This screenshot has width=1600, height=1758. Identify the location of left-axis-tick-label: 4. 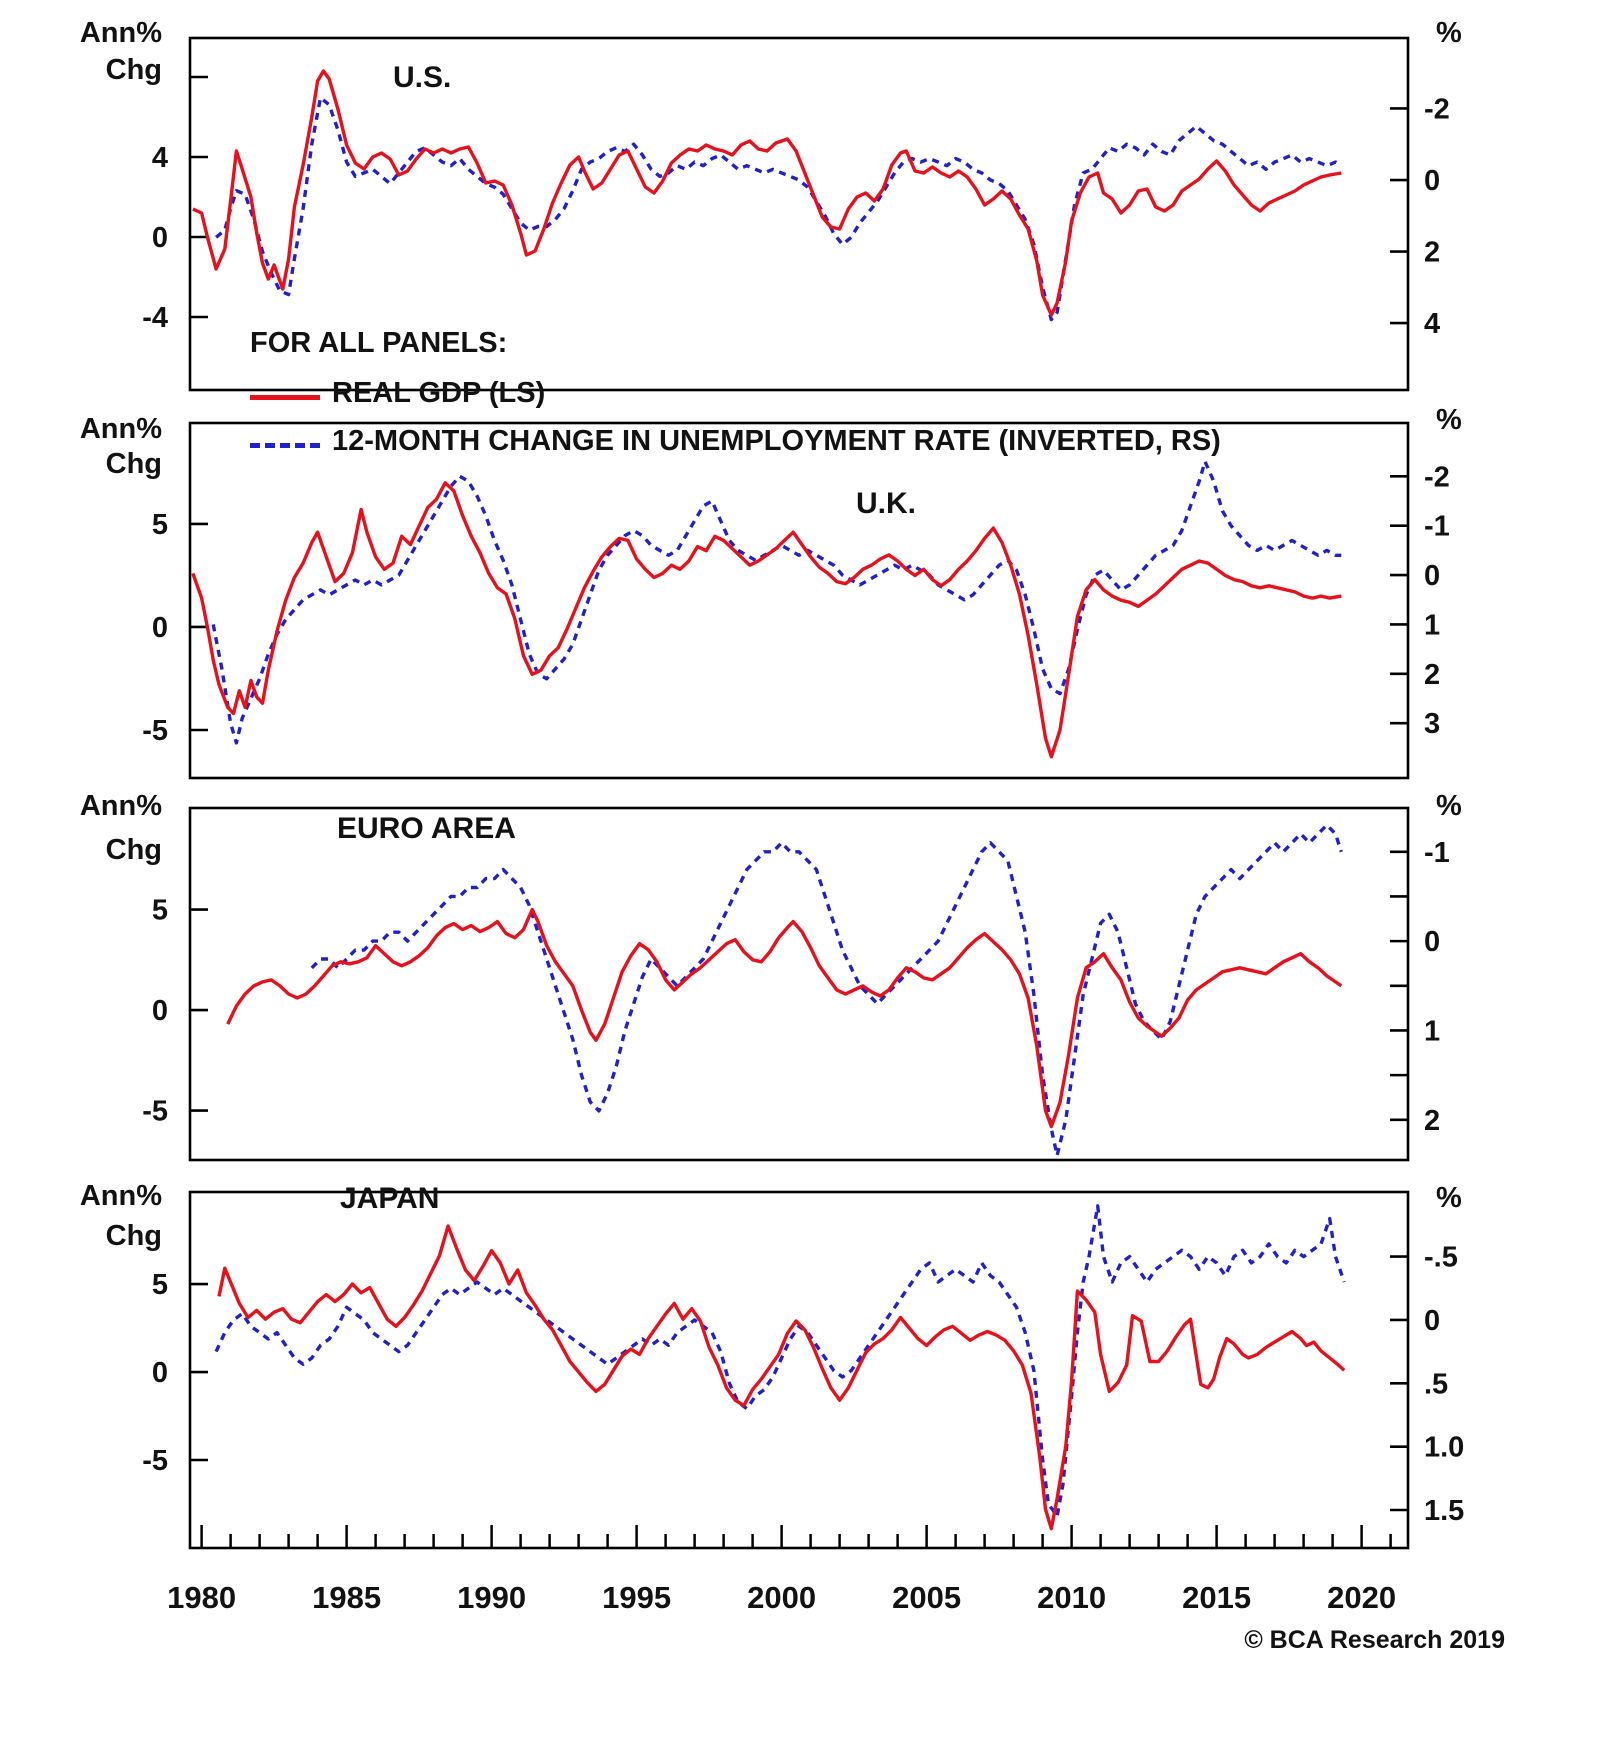
(160, 158).